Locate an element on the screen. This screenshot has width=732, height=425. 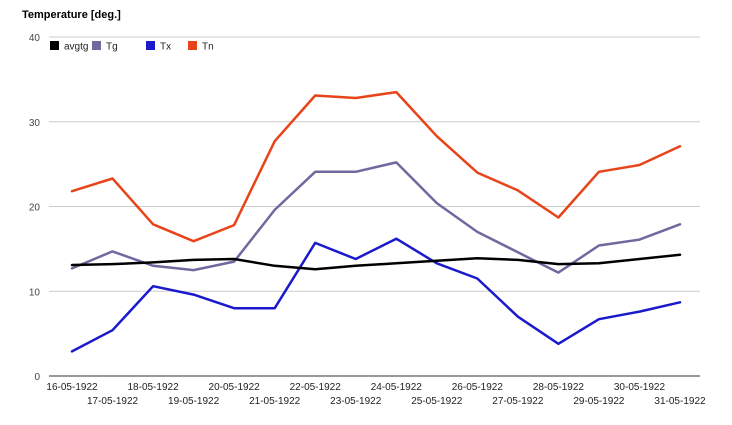
y-tick-label: 30 is located at coordinates (35, 123).